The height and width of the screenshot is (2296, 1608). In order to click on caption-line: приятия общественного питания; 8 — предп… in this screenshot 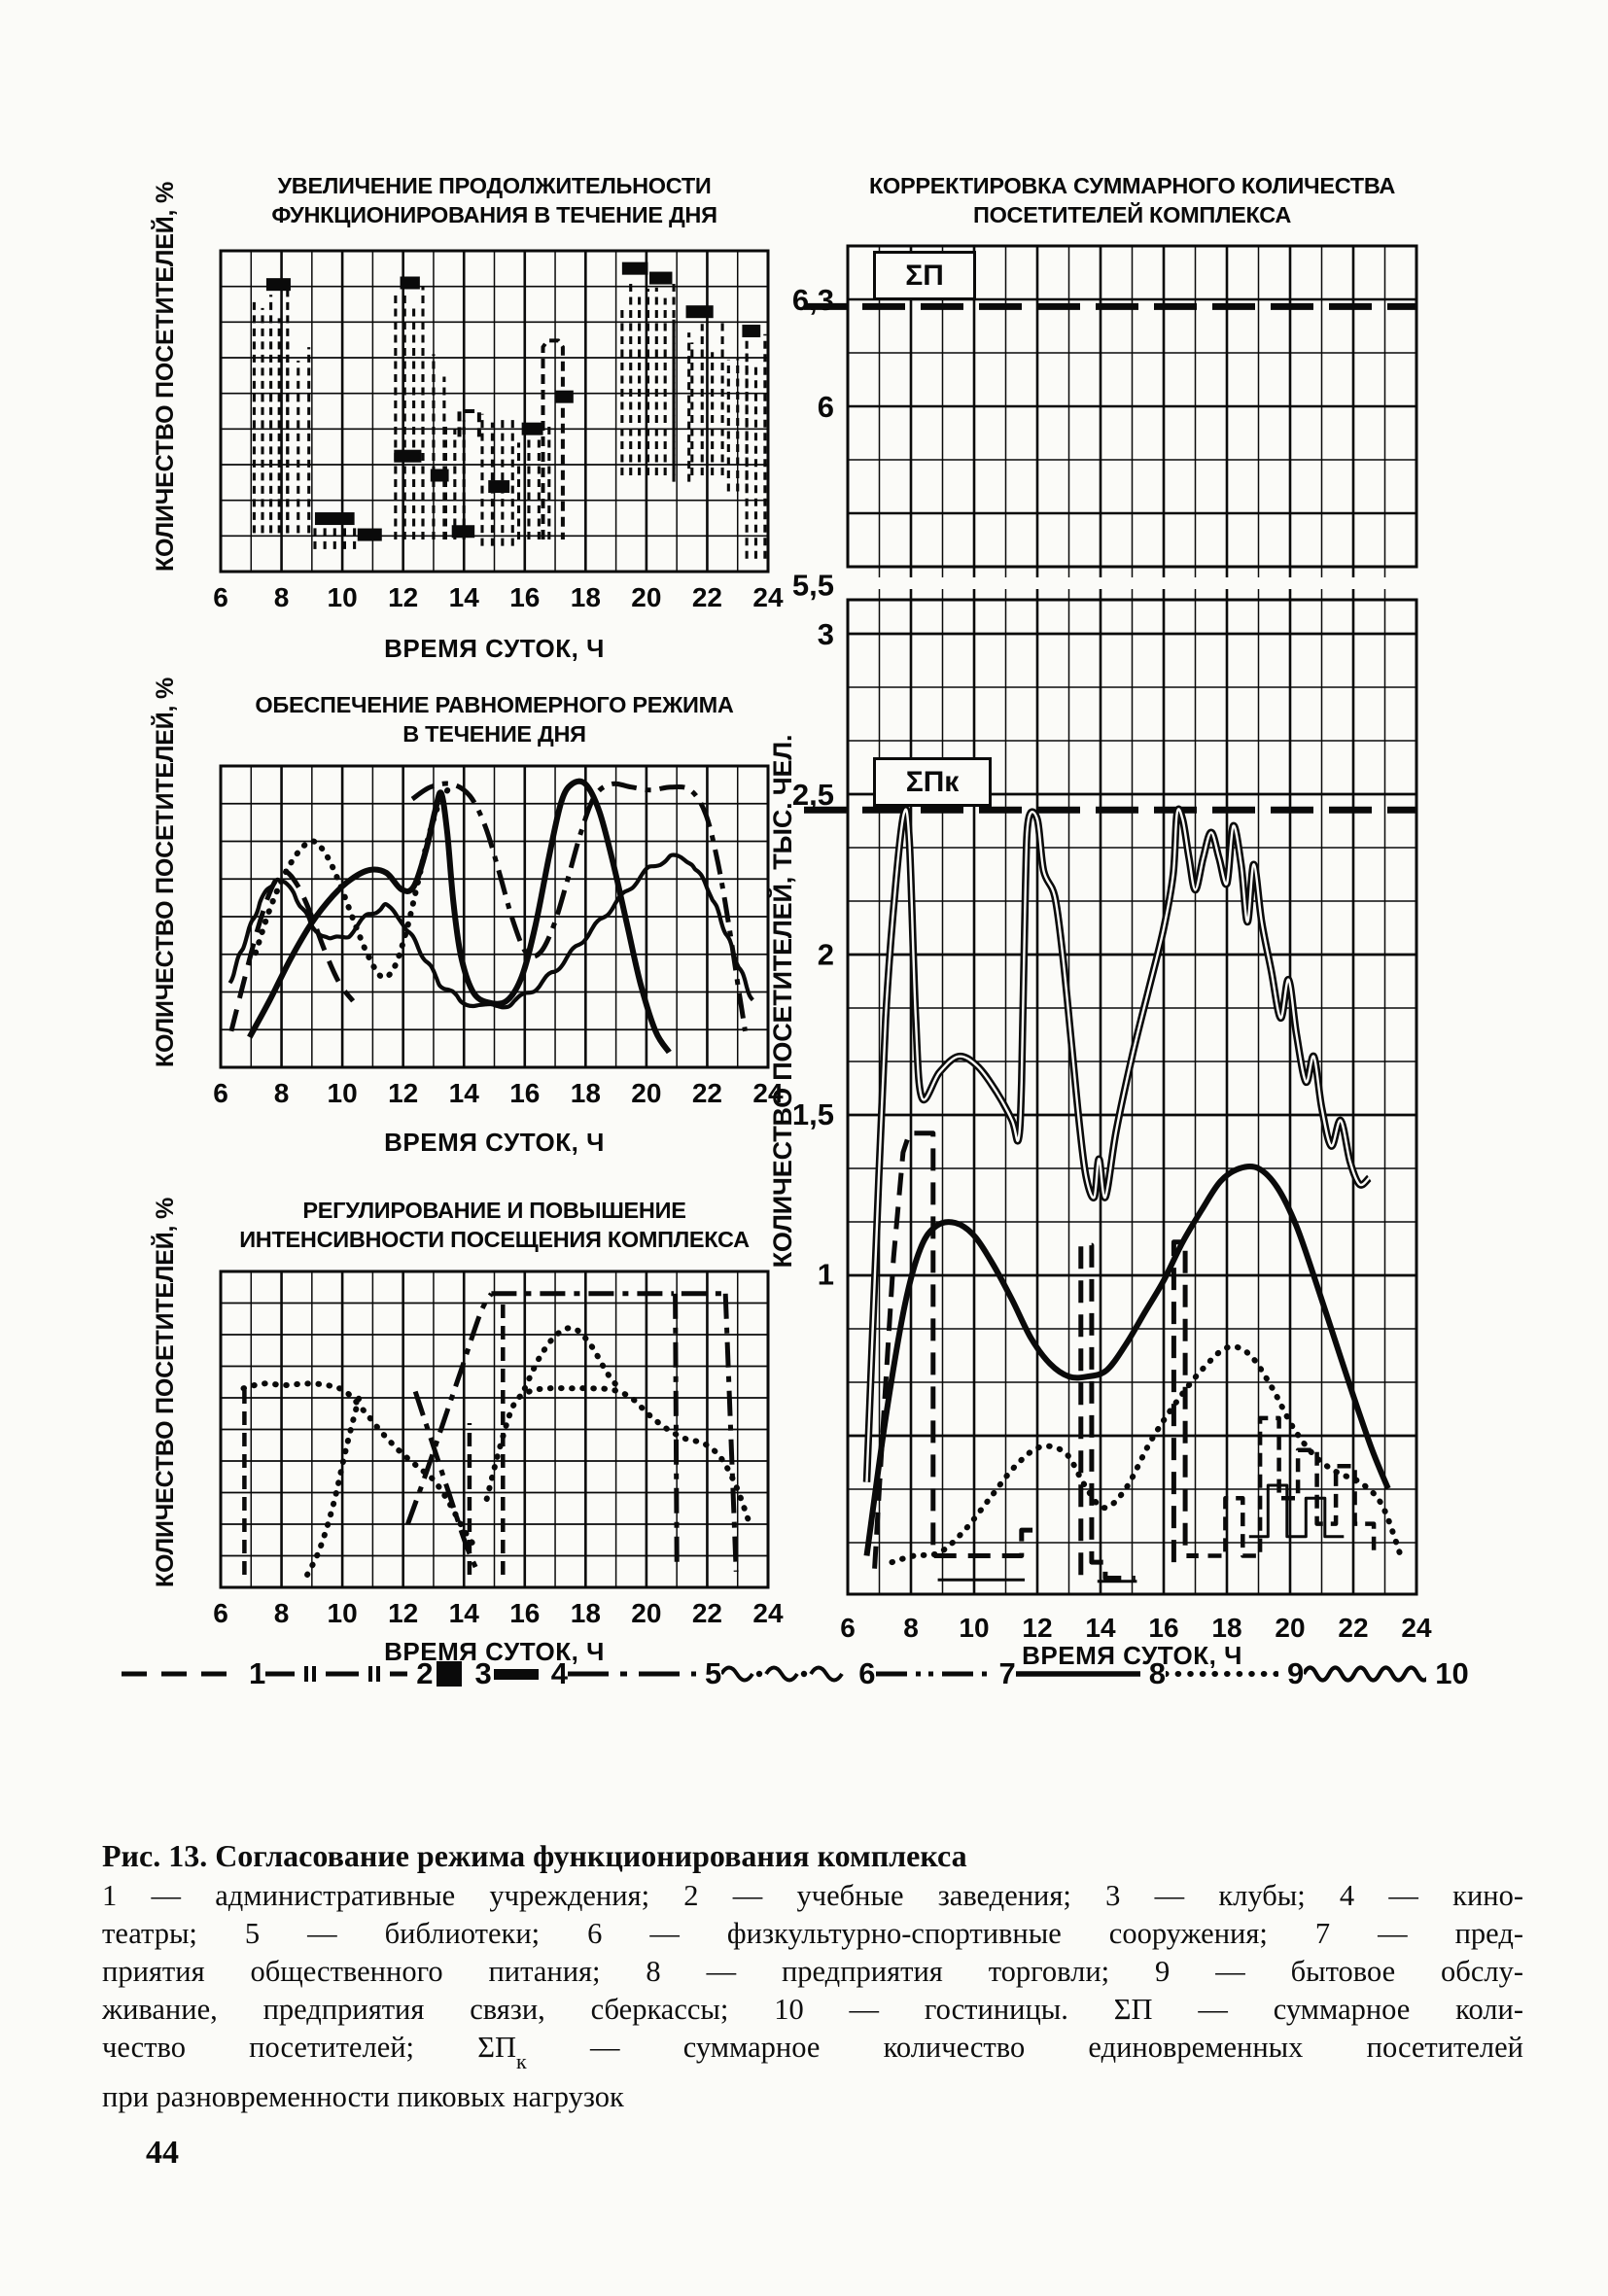, I will do `click(812, 1971)`.